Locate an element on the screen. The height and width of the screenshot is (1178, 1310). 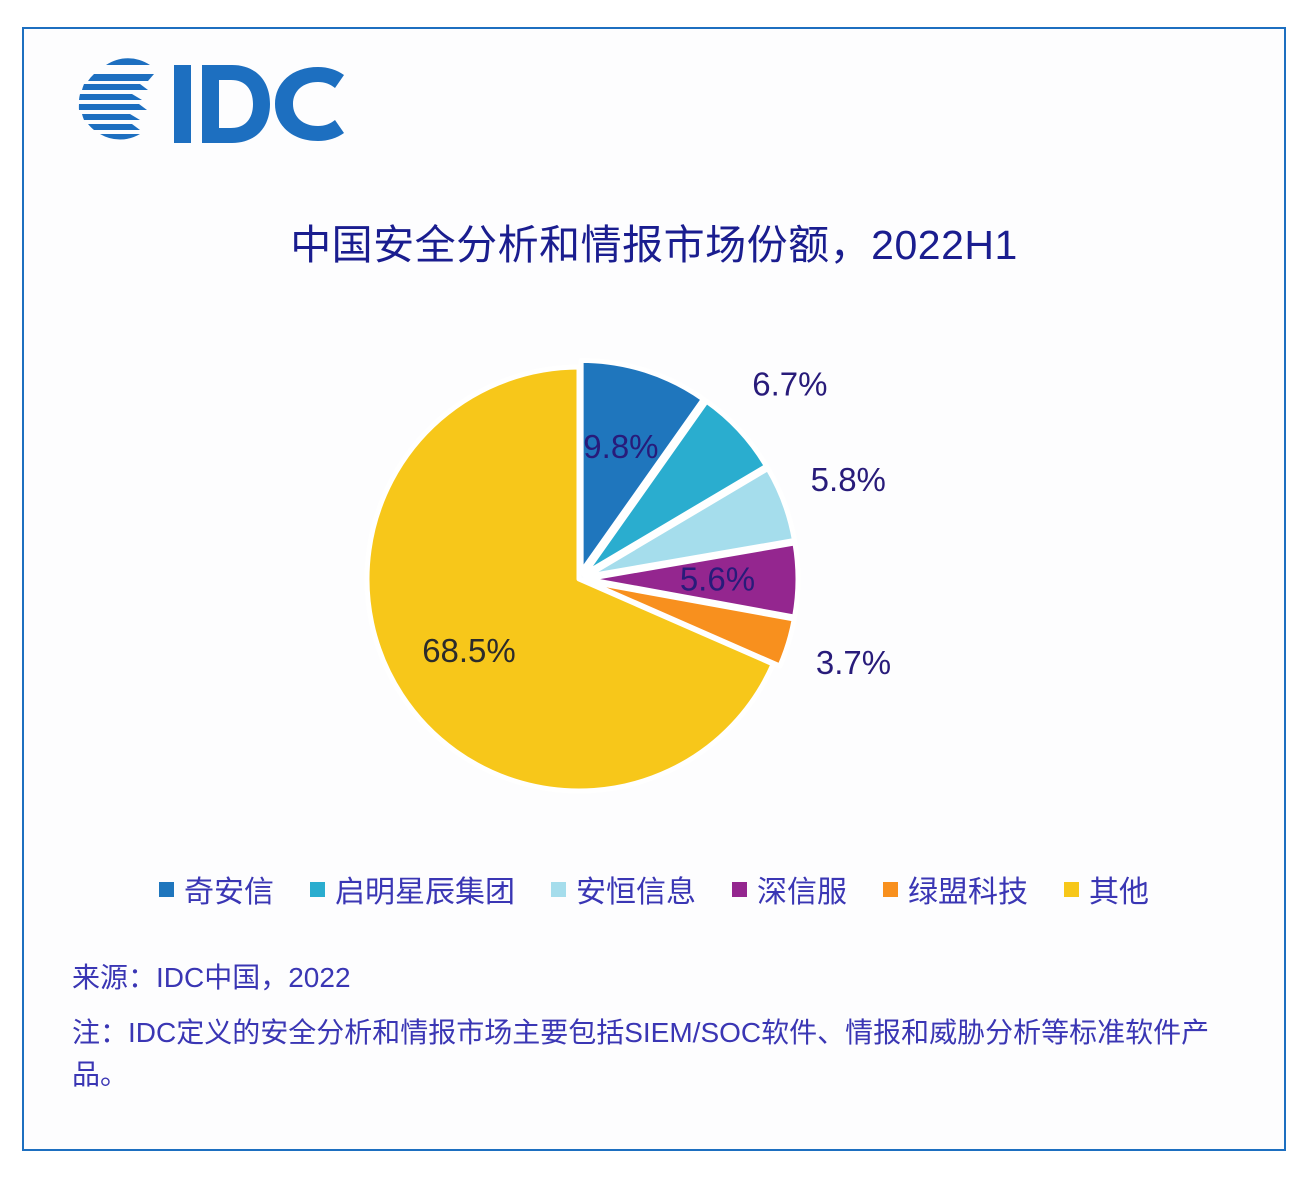
pie-slice-label: 68.5% is located at coordinates (469, 650).